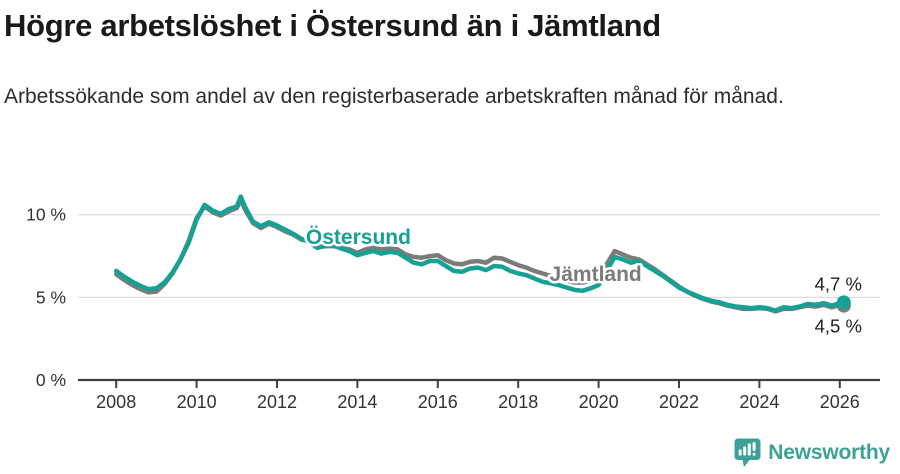  What do you see at coordinates (518, 402) in the screenshot?
I see `x-tick-label-2018: 2018` at bounding box center [518, 402].